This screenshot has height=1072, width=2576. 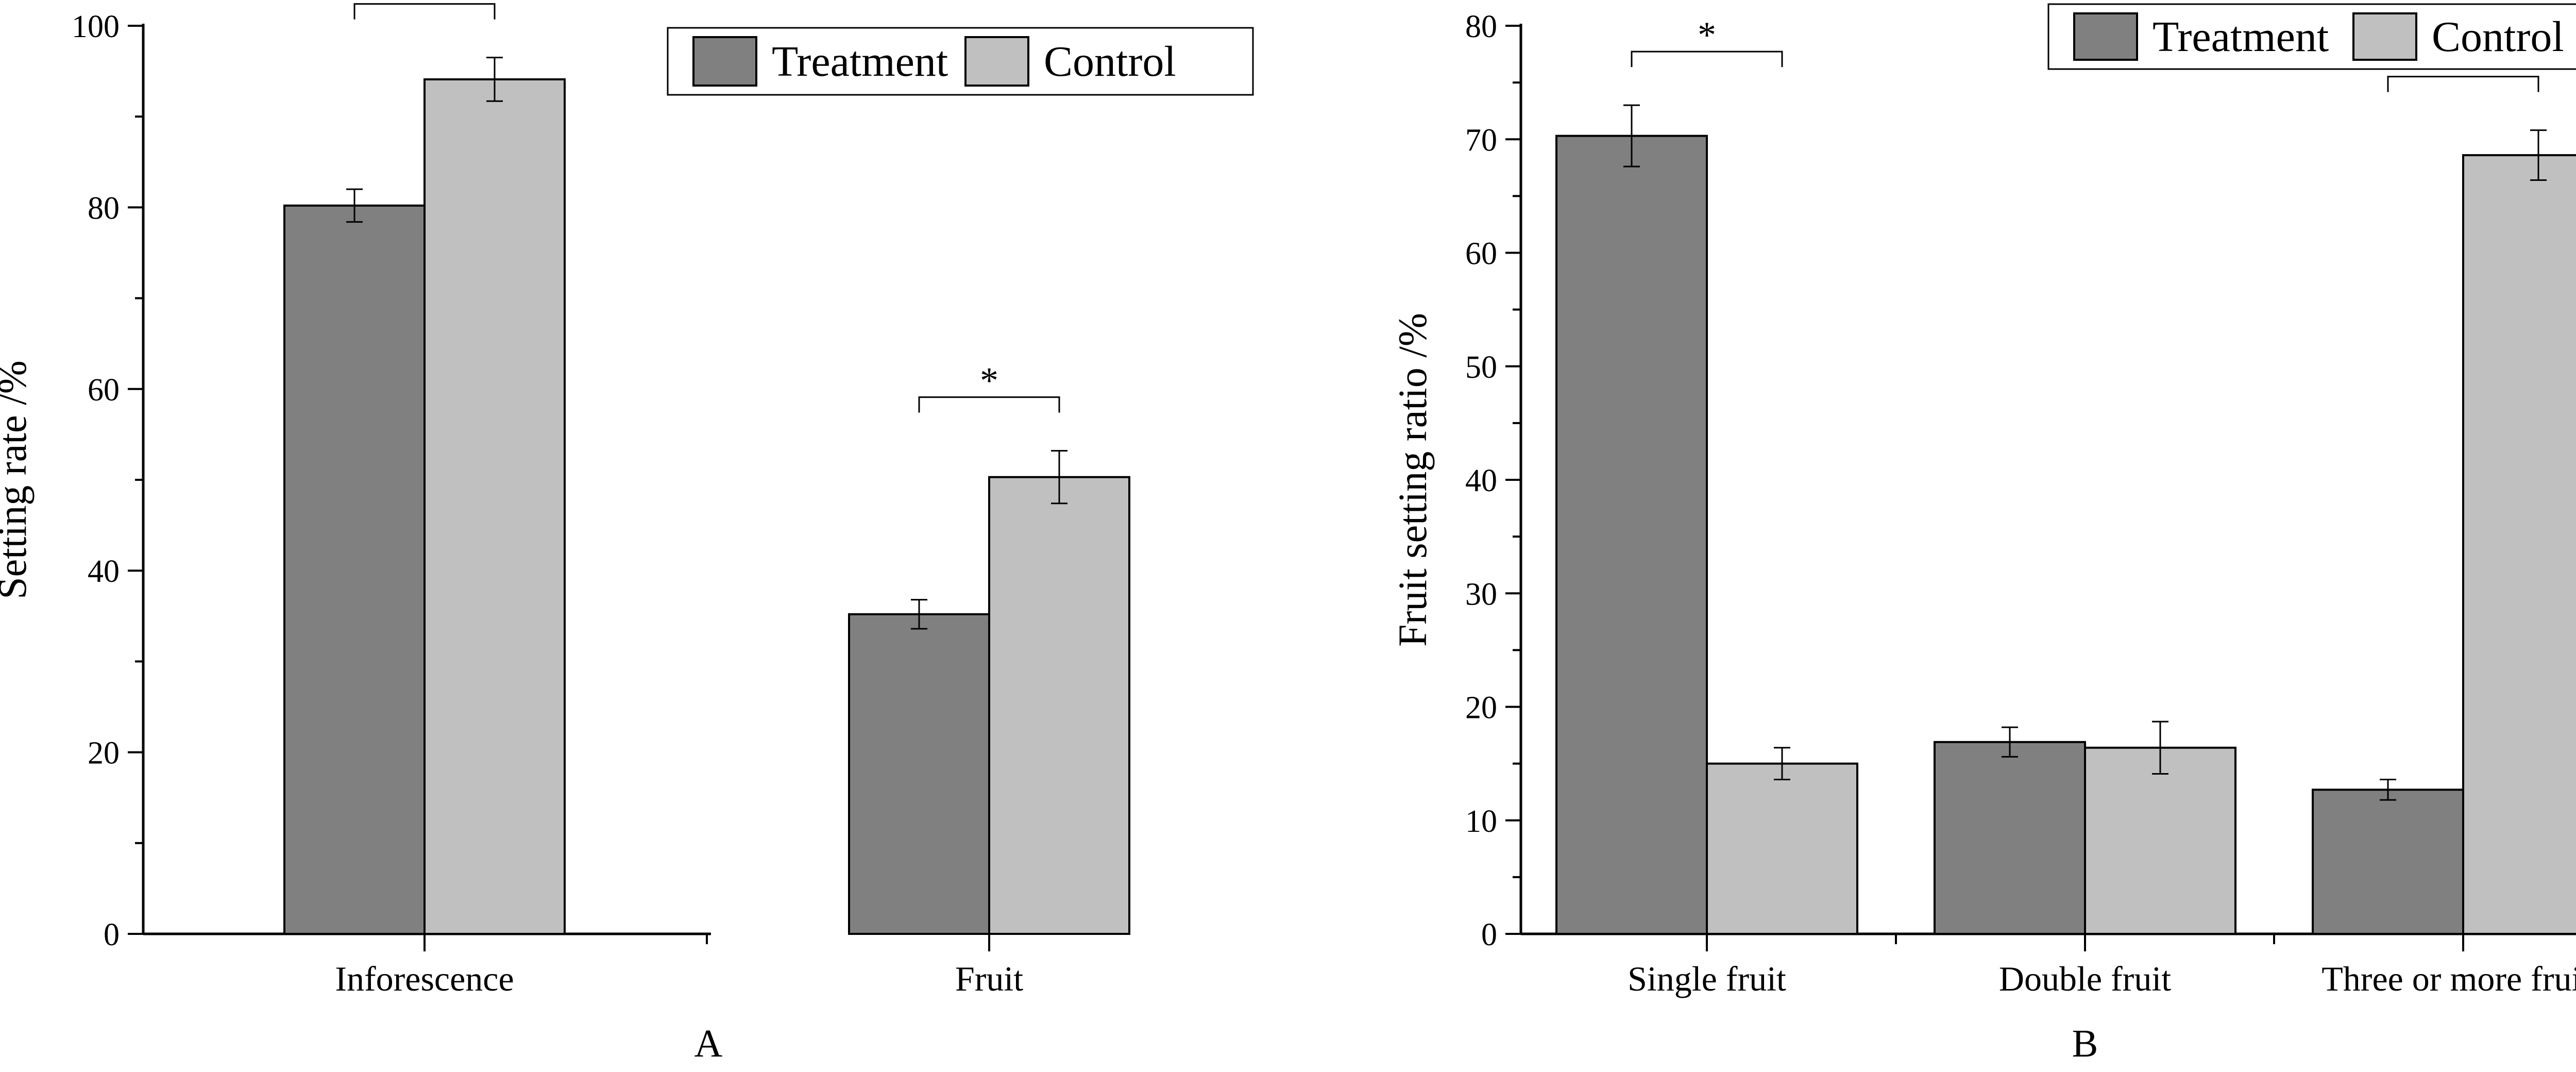 I want to click on panel-a-y-tick-label: 40, so click(x=104, y=571).